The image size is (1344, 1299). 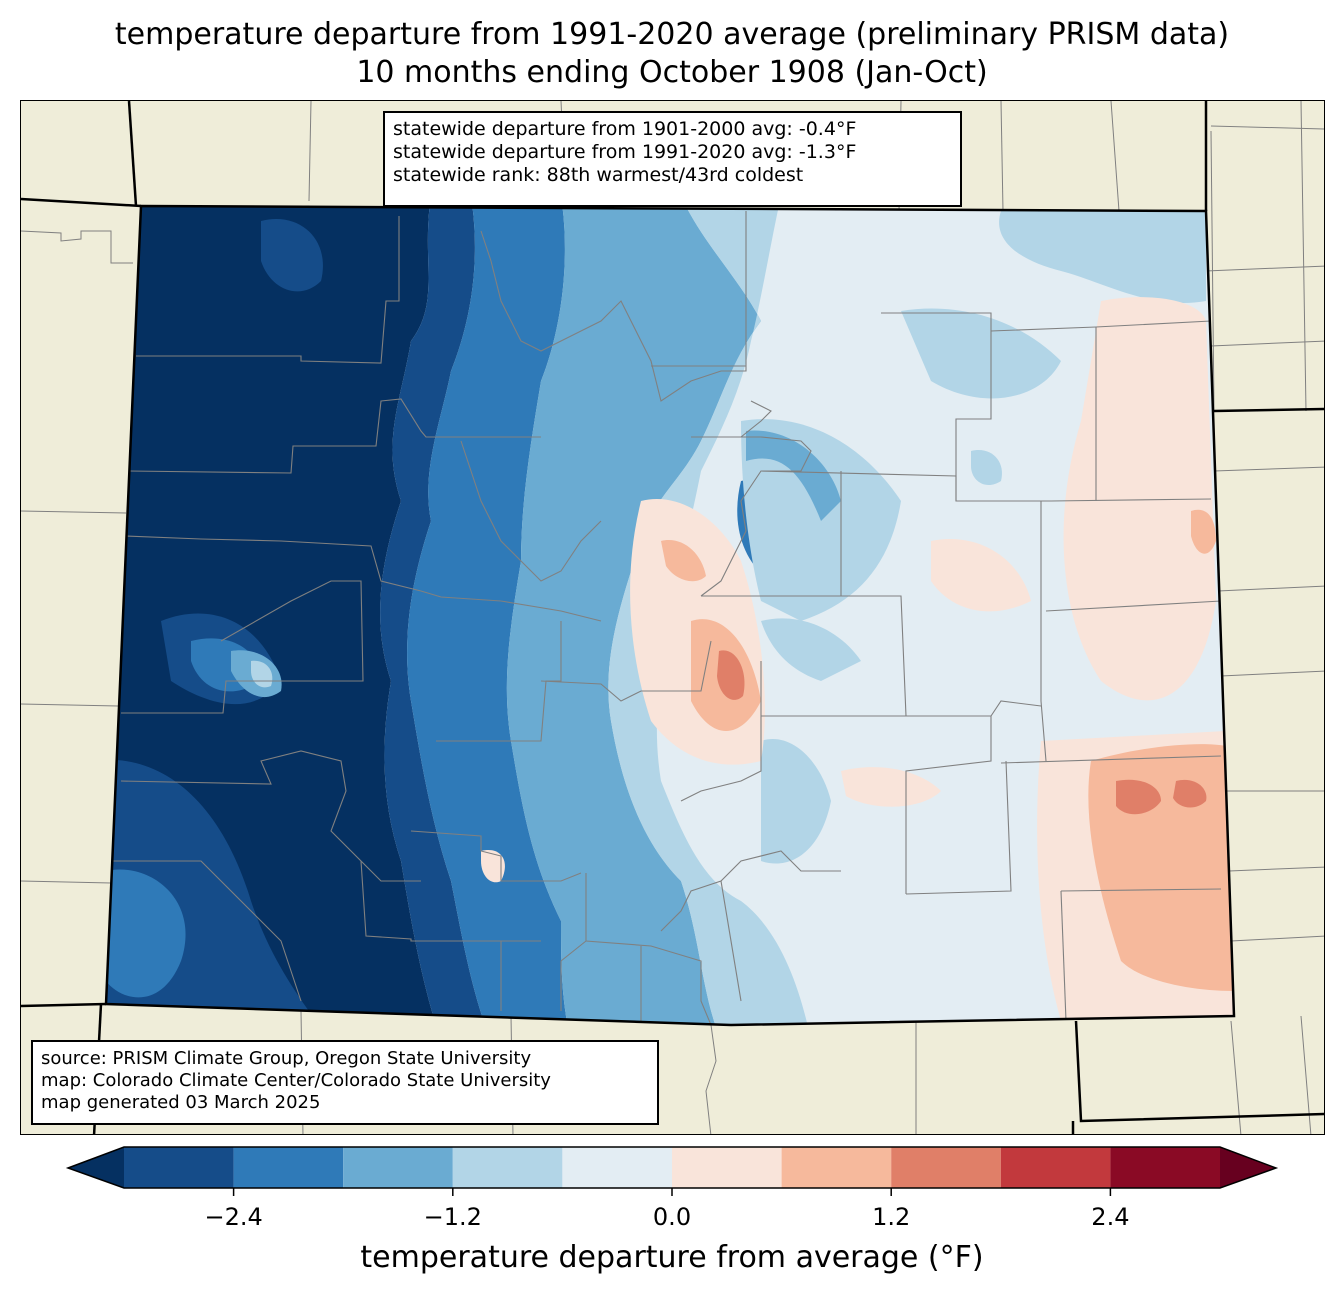 What do you see at coordinates (672, 72) in the screenshot?
I see `map-title-line2: 10 months ending October 1908 (Jan-Oct)` at bounding box center [672, 72].